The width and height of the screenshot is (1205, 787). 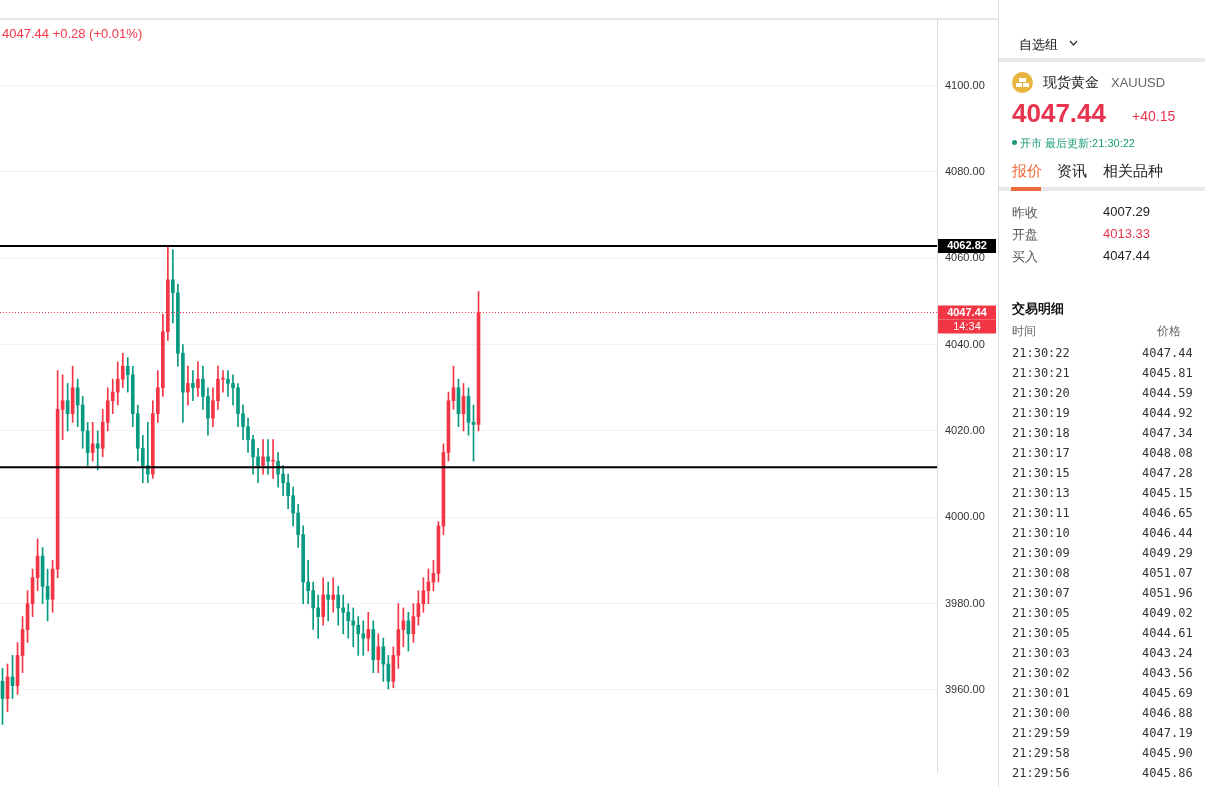 I want to click on text: 开盘, so click(x=1025, y=234).